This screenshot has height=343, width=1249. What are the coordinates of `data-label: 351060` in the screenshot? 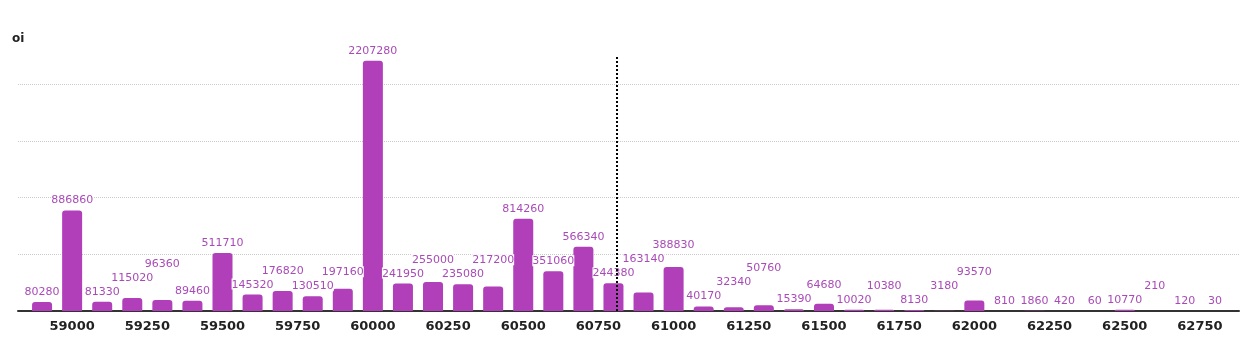 It's located at (553, 261).